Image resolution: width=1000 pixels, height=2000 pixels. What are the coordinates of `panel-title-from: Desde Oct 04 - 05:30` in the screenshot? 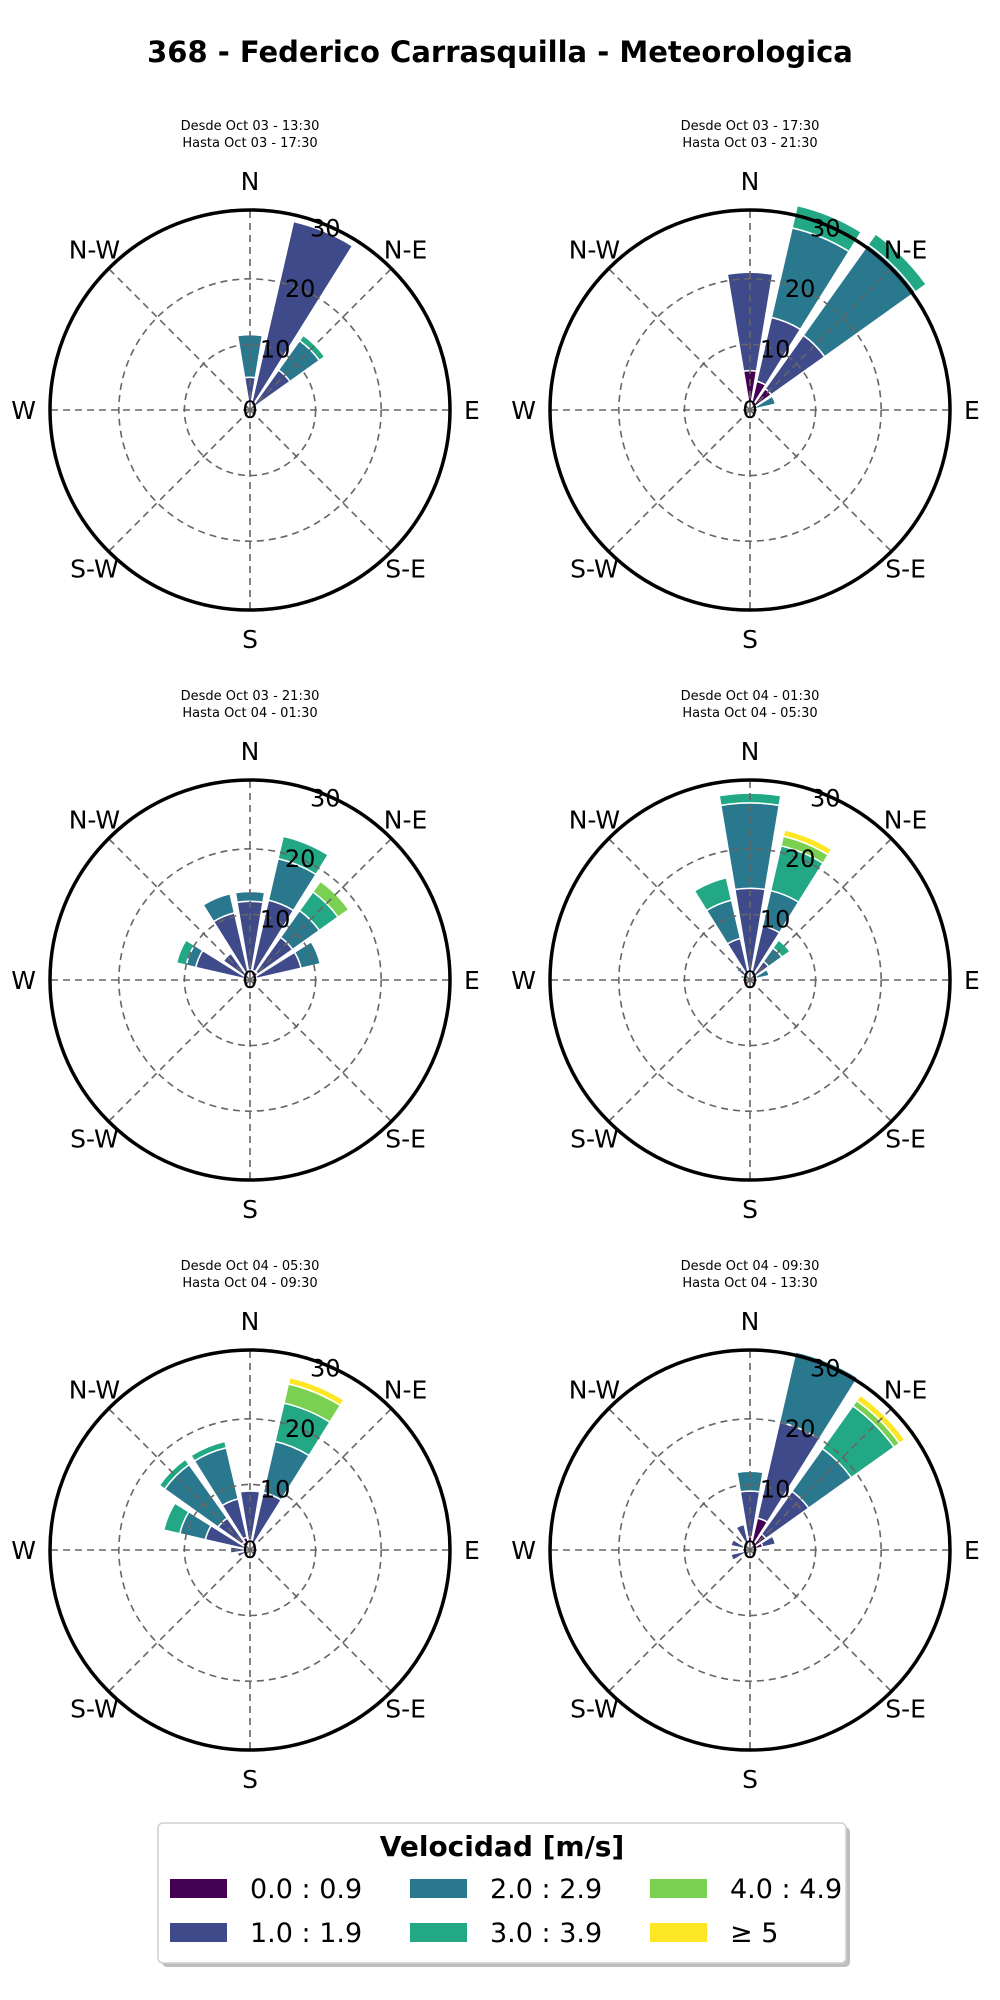 It's located at (250, 1266).